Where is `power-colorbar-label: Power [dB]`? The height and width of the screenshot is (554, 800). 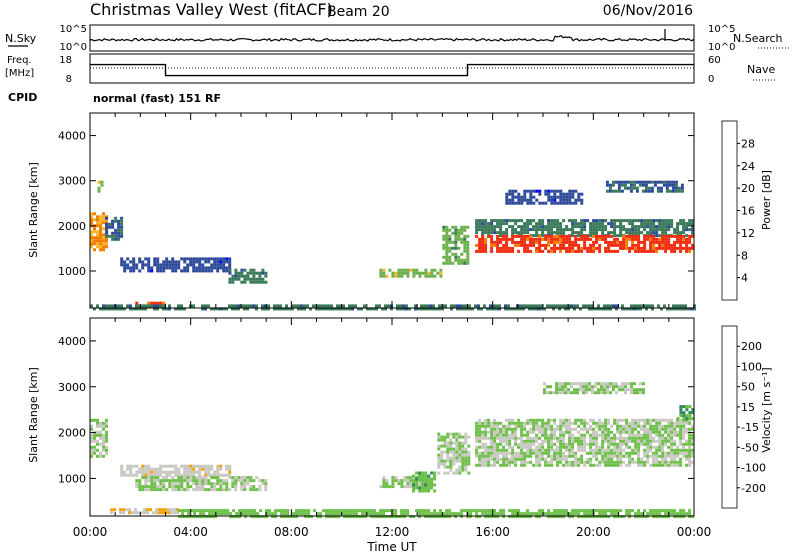
power-colorbar-label: Power [dB] is located at coordinates (766, 200).